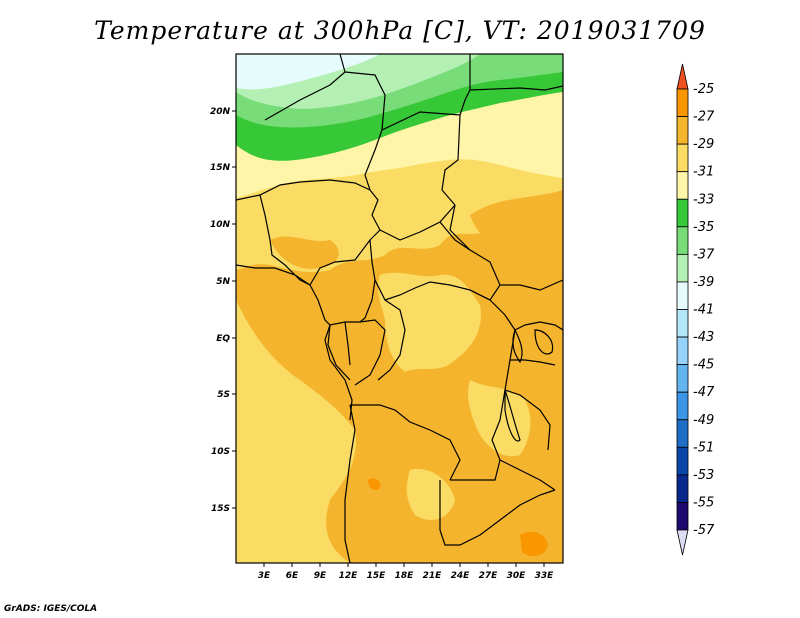  Describe the element at coordinates (220, 452) in the screenshot. I see `lat-label: 10S` at that location.